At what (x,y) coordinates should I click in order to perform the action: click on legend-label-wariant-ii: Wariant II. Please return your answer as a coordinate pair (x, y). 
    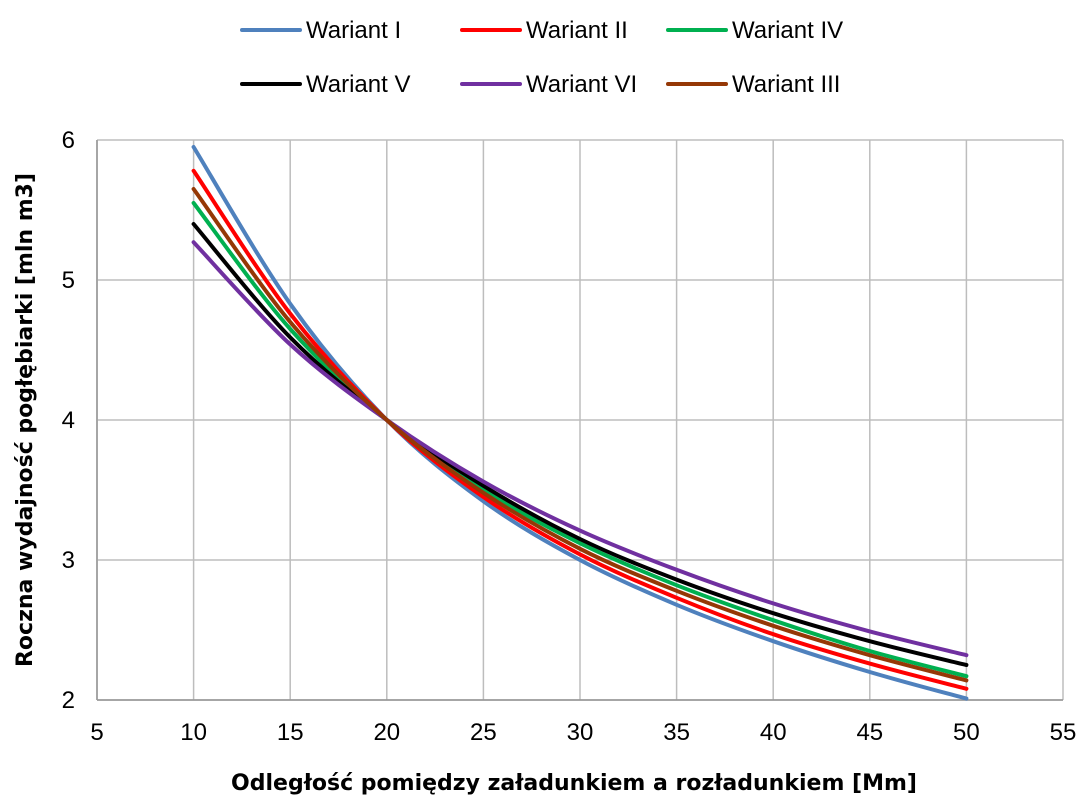
    Looking at the image, I should click on (577, 30).